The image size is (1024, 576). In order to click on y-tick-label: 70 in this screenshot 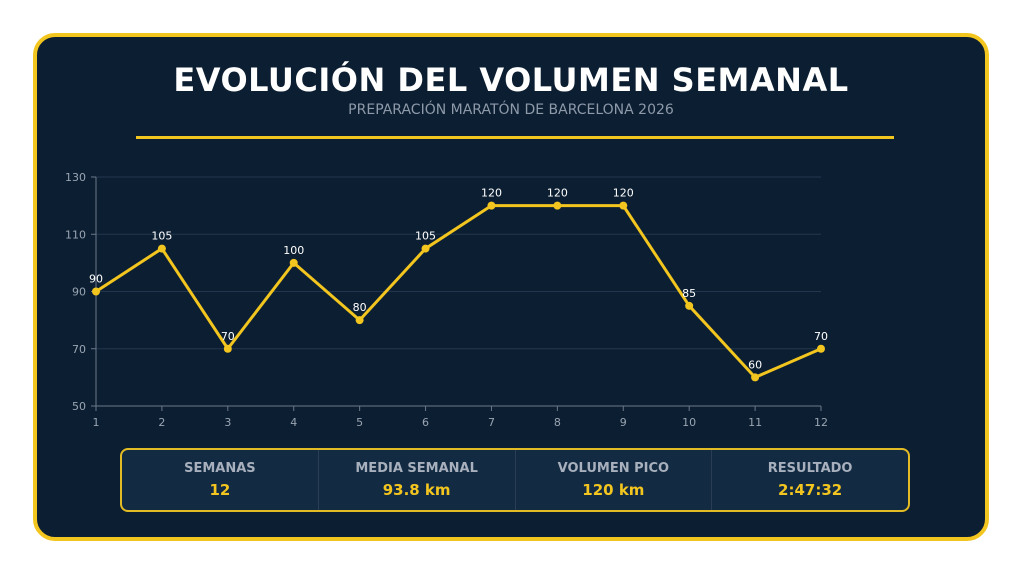, I will do `click(79, 349)`.